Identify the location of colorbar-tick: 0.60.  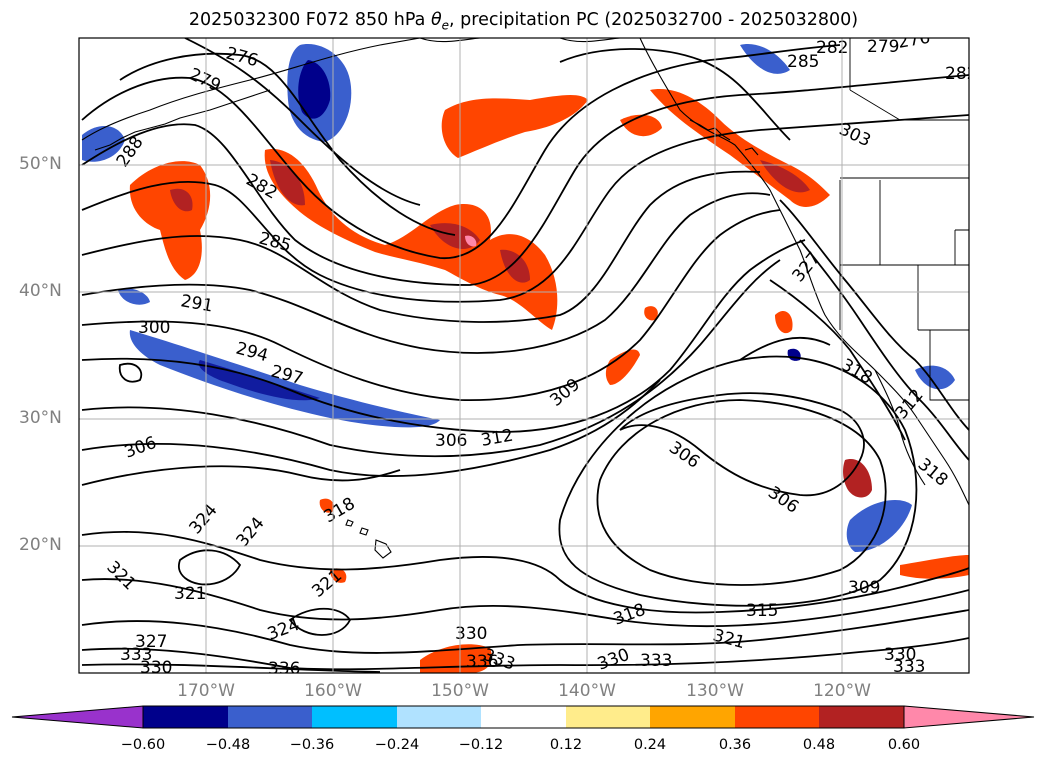
(904, 745).